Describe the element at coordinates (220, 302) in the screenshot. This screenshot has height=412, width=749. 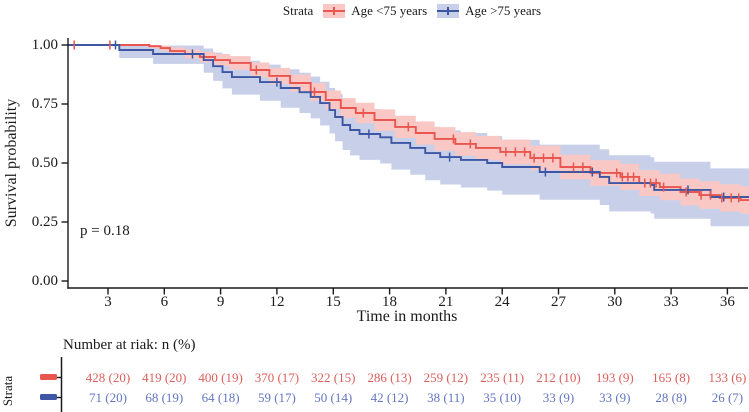
I see `x-tick-label: 9` at that location.